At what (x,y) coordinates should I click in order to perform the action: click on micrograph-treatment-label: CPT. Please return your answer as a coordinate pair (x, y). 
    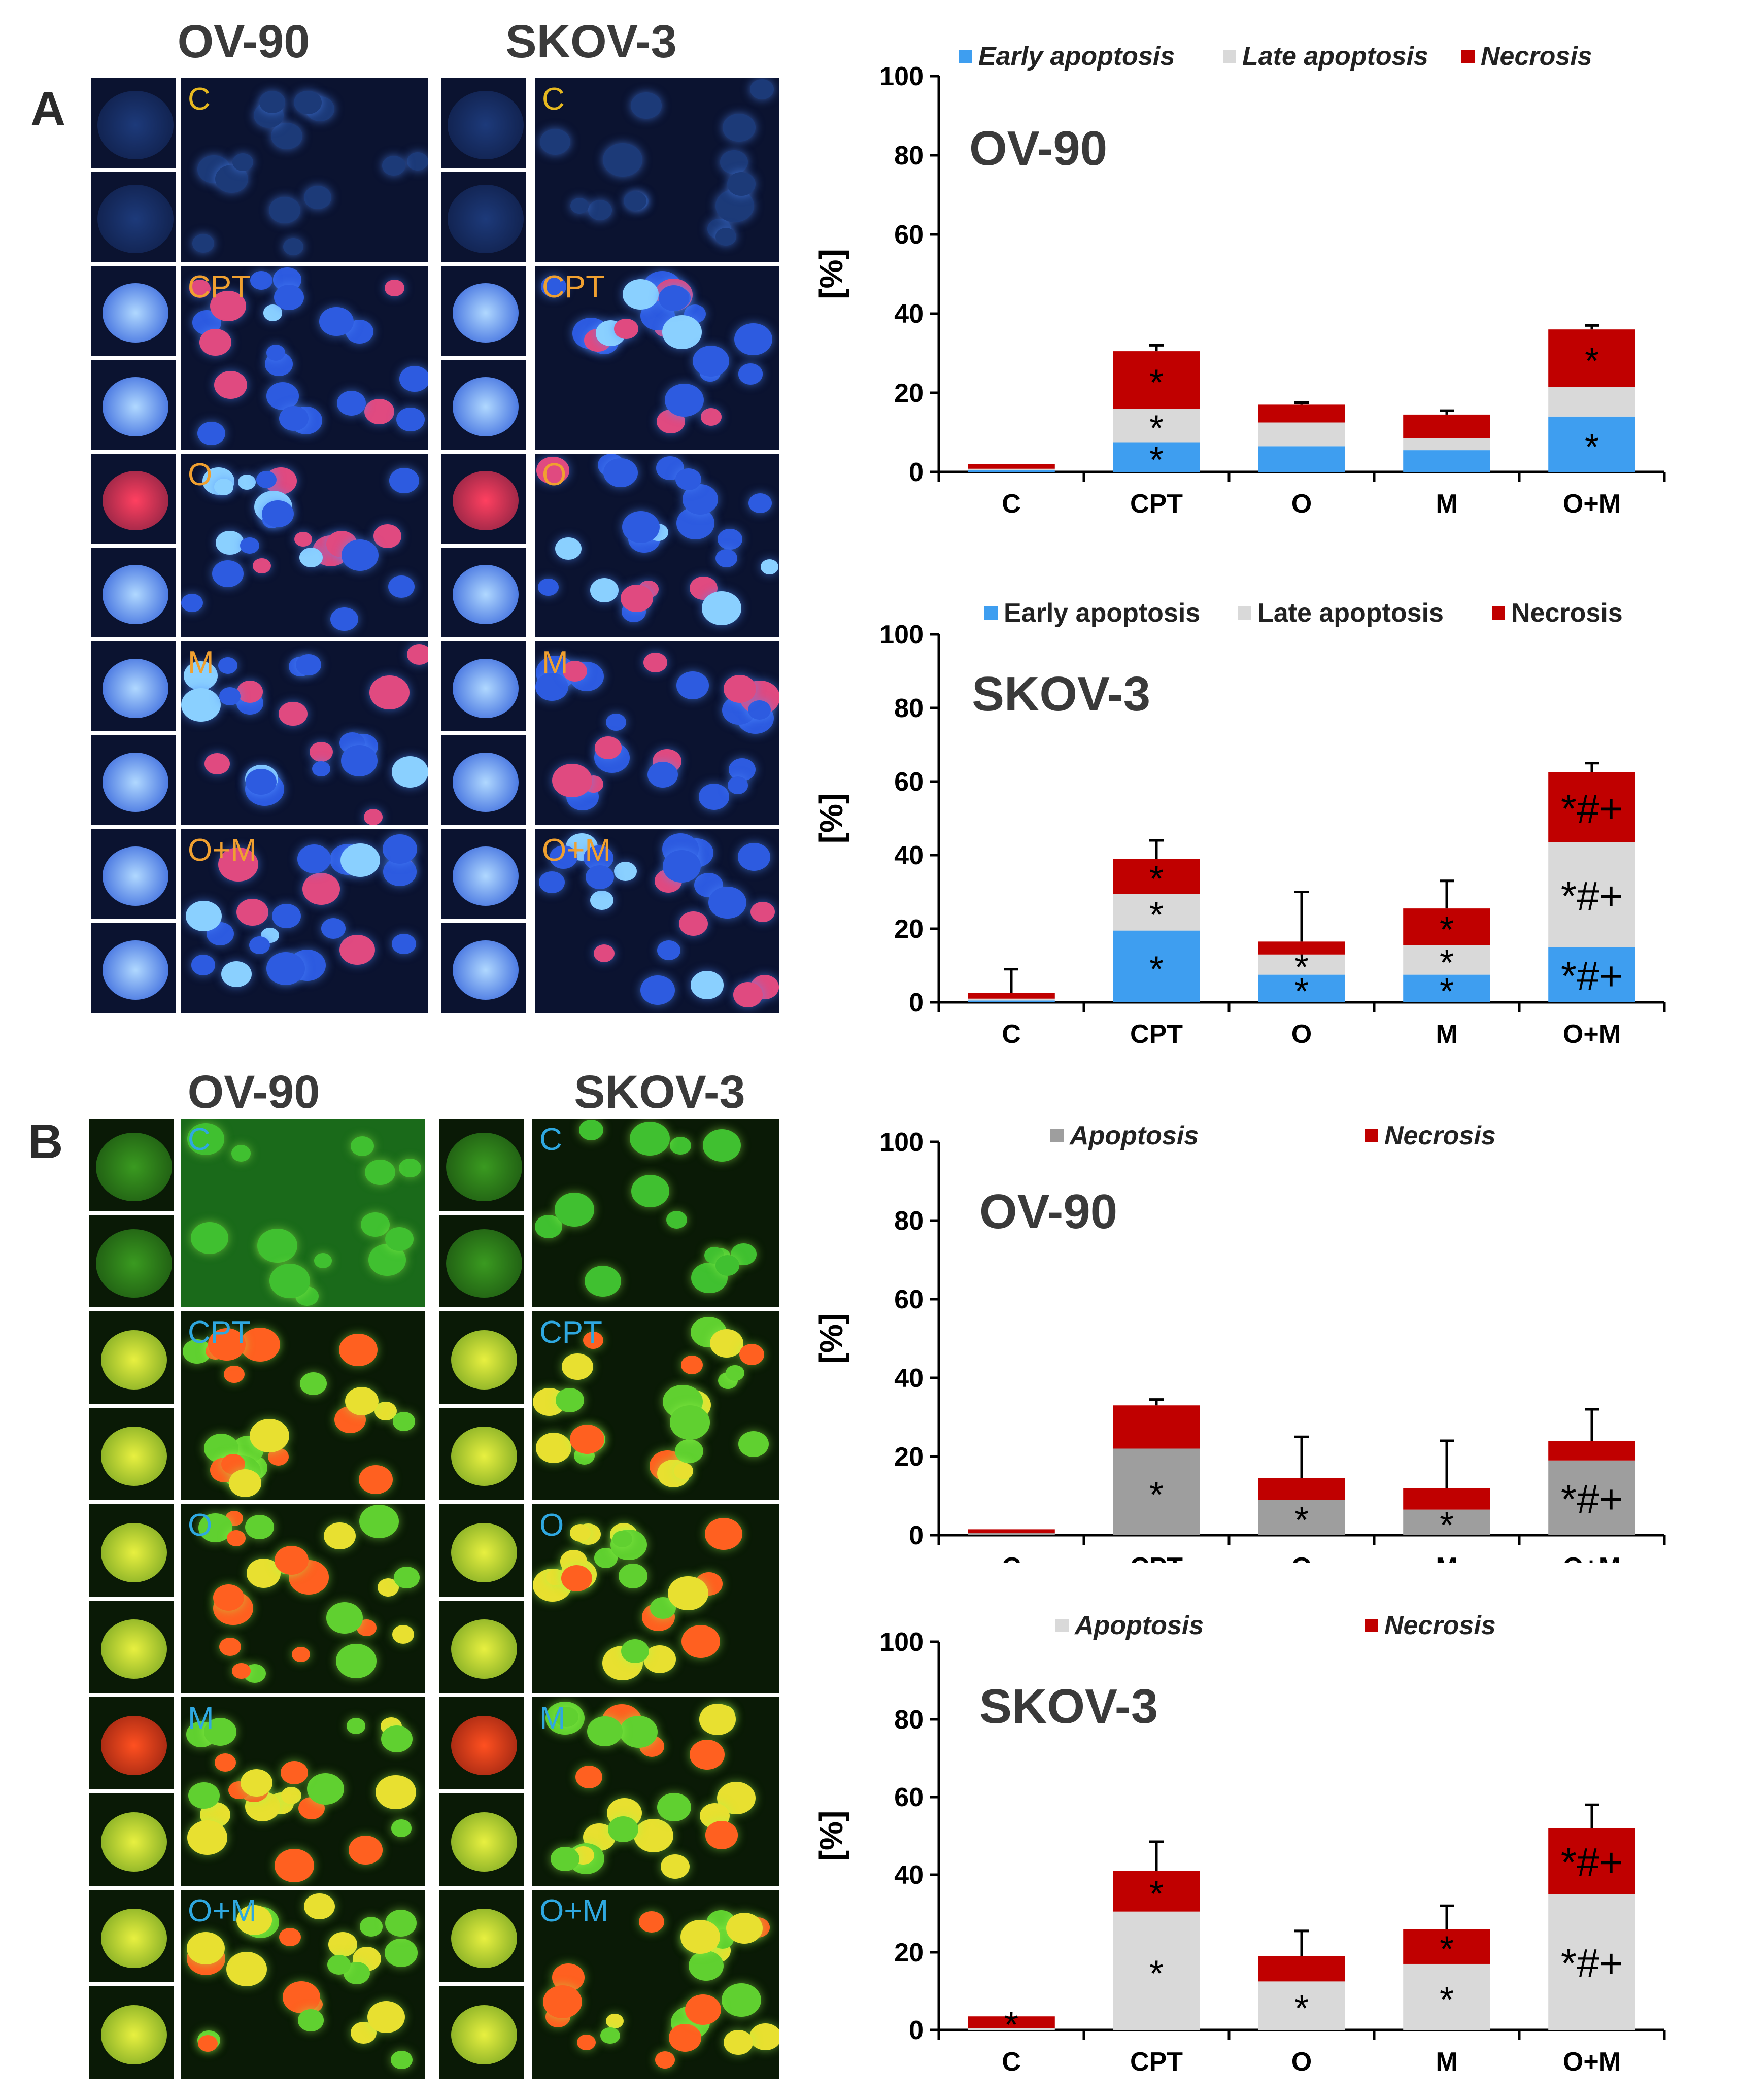
    Looking at the image, I should click on (219, 286).